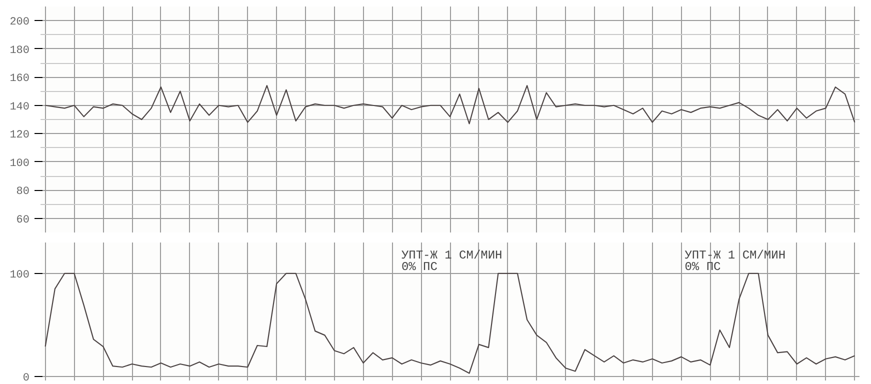  What do you see at coordinates (450, 104) in the screenshot?
I see `line-series` at bounding box center [450, 104].